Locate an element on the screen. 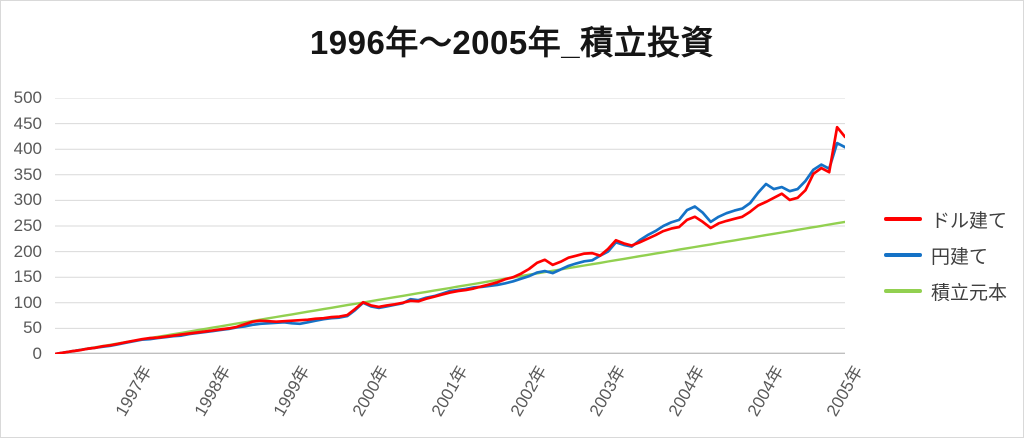 The height and width of the screenshot is (438, 1024). legend-item-usd: ドル建て is located at coordinates (945, 219).